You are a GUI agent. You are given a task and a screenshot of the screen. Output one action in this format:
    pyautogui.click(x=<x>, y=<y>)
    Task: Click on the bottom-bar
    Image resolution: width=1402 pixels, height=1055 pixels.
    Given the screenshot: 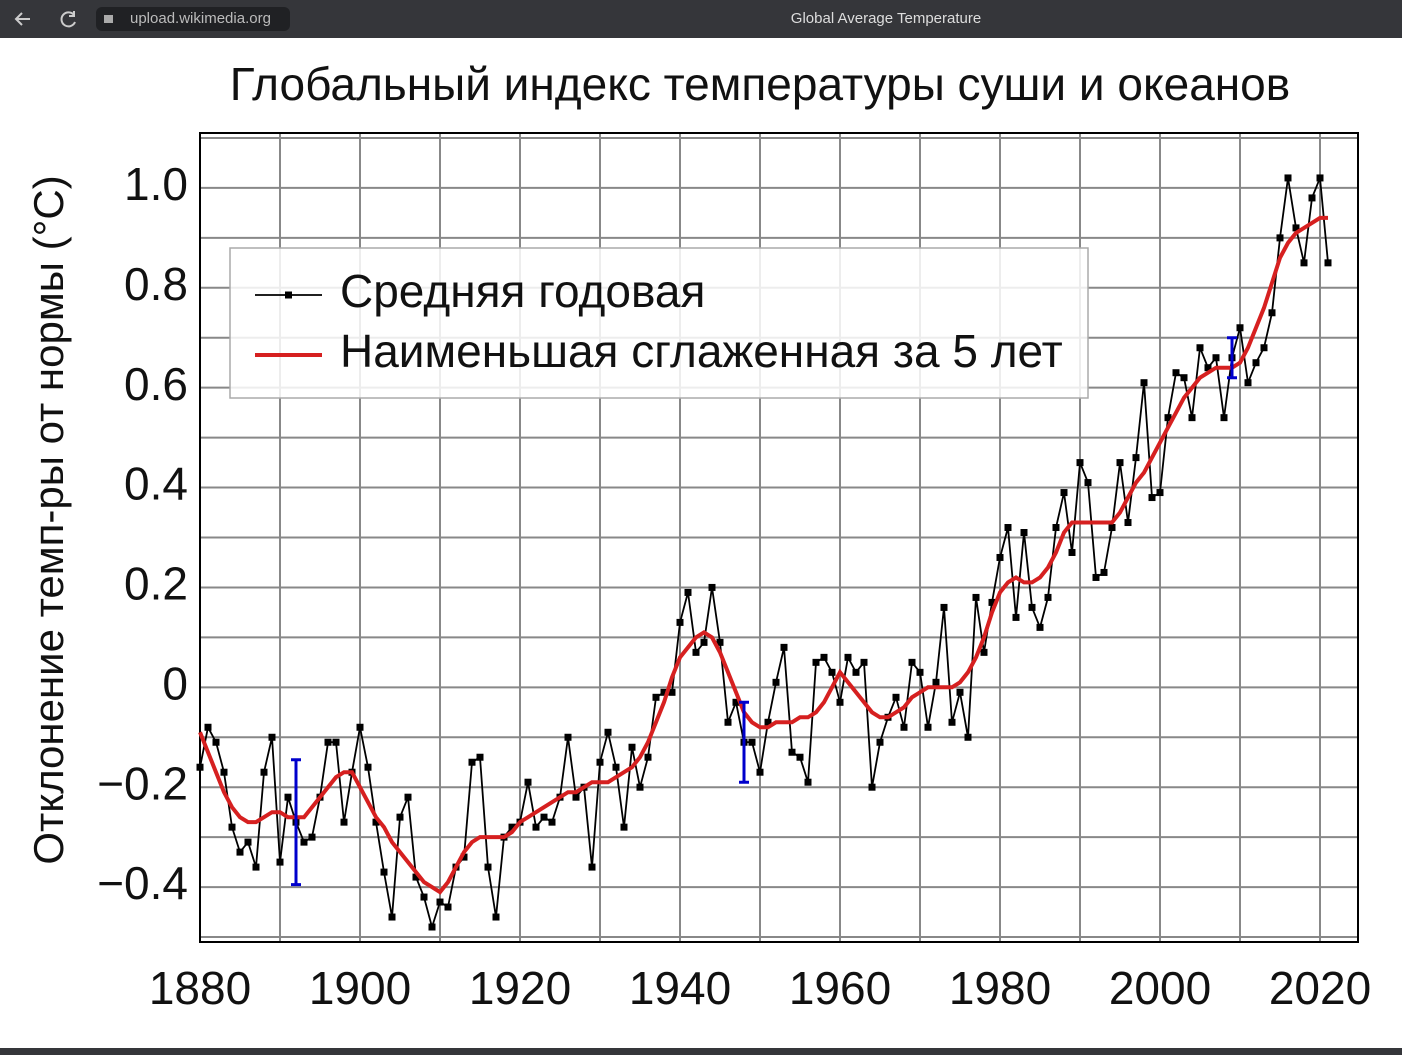 What is the action you would take?
    pyautogui.click(x=701, y=1051)
    